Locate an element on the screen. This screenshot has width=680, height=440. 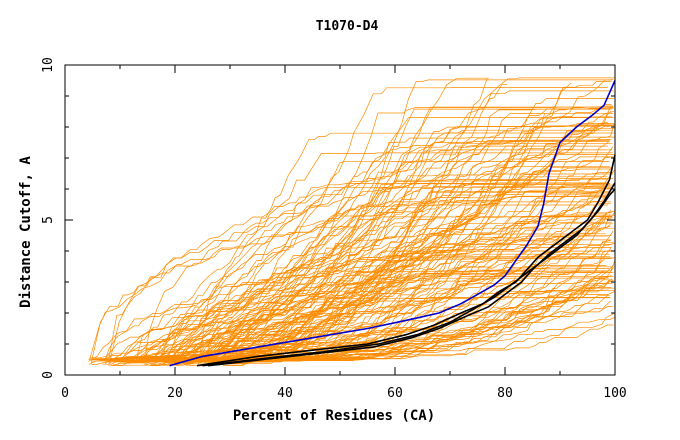
x-tick-label: 40 is located at coordinates (285, 393).